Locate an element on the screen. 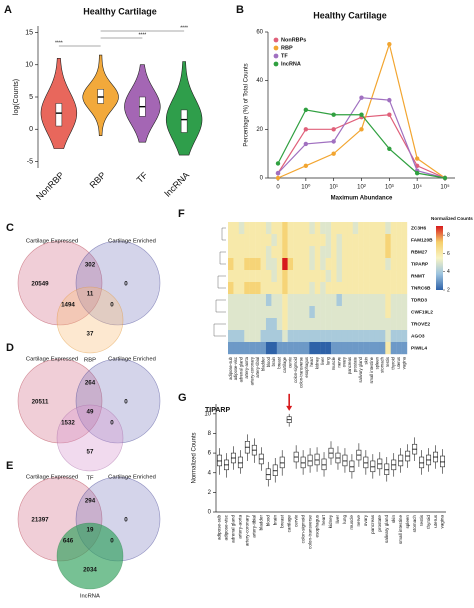  column-label: testis is located at coordinates (387, 362).